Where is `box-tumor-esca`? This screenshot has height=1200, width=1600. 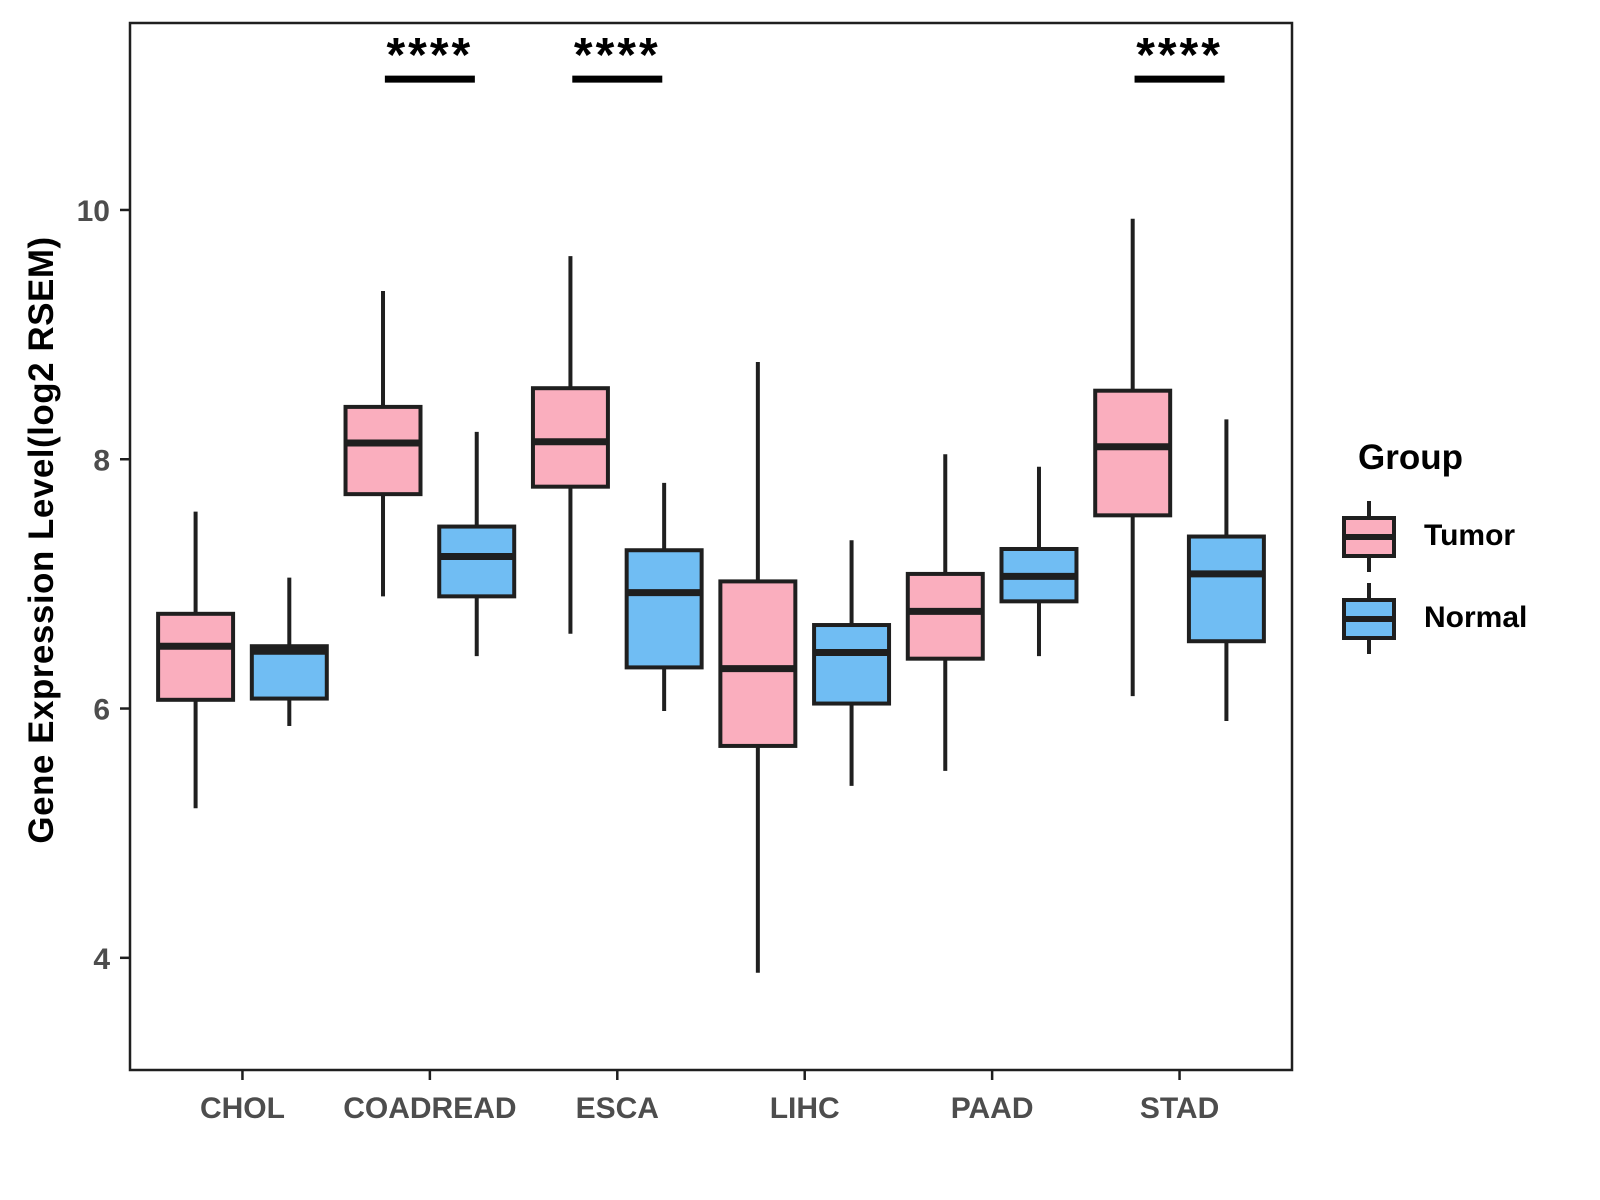 box-tumor-esca is located at coordinates (570, 437).